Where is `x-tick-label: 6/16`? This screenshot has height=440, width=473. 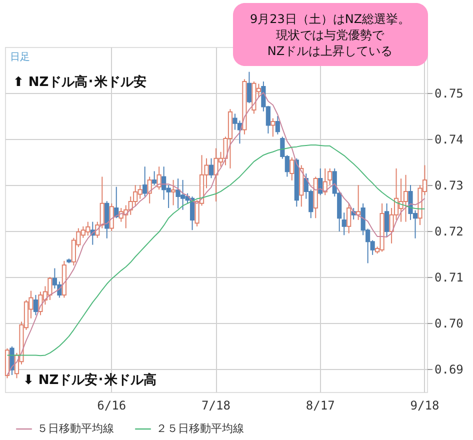
x-tick-label: 6/16 is located at coordinates (111, 405).